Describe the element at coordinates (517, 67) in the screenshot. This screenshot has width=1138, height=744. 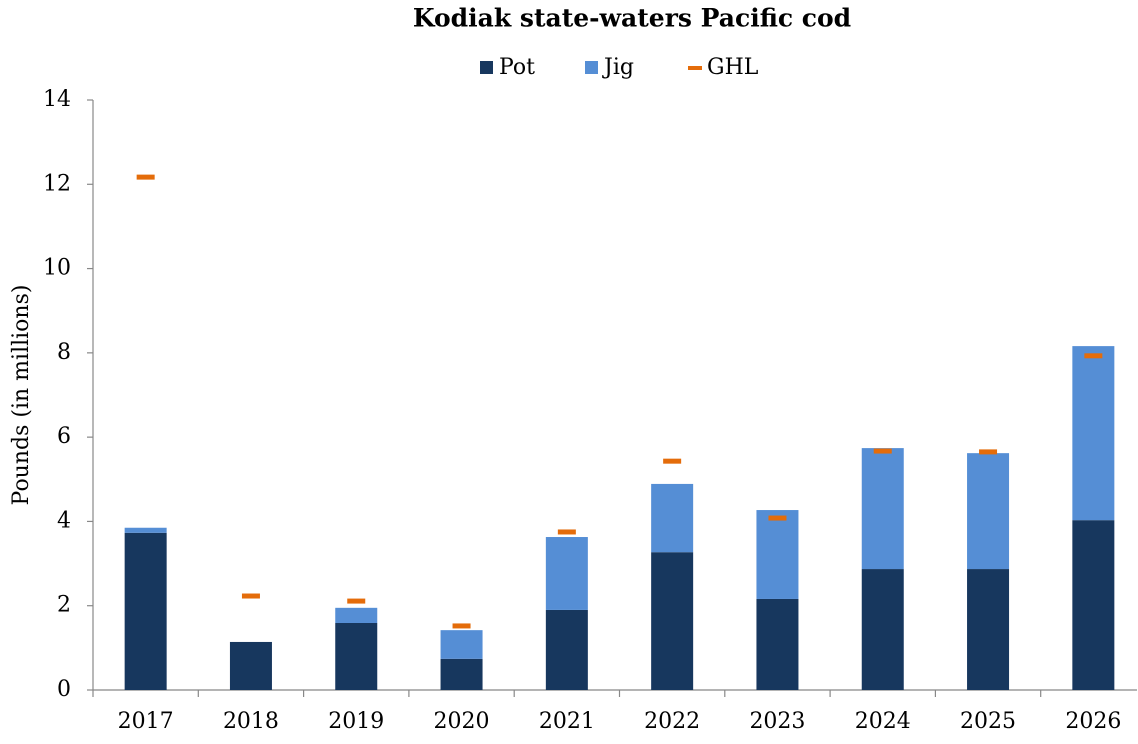
I see `legend-label: Pot` at that location.